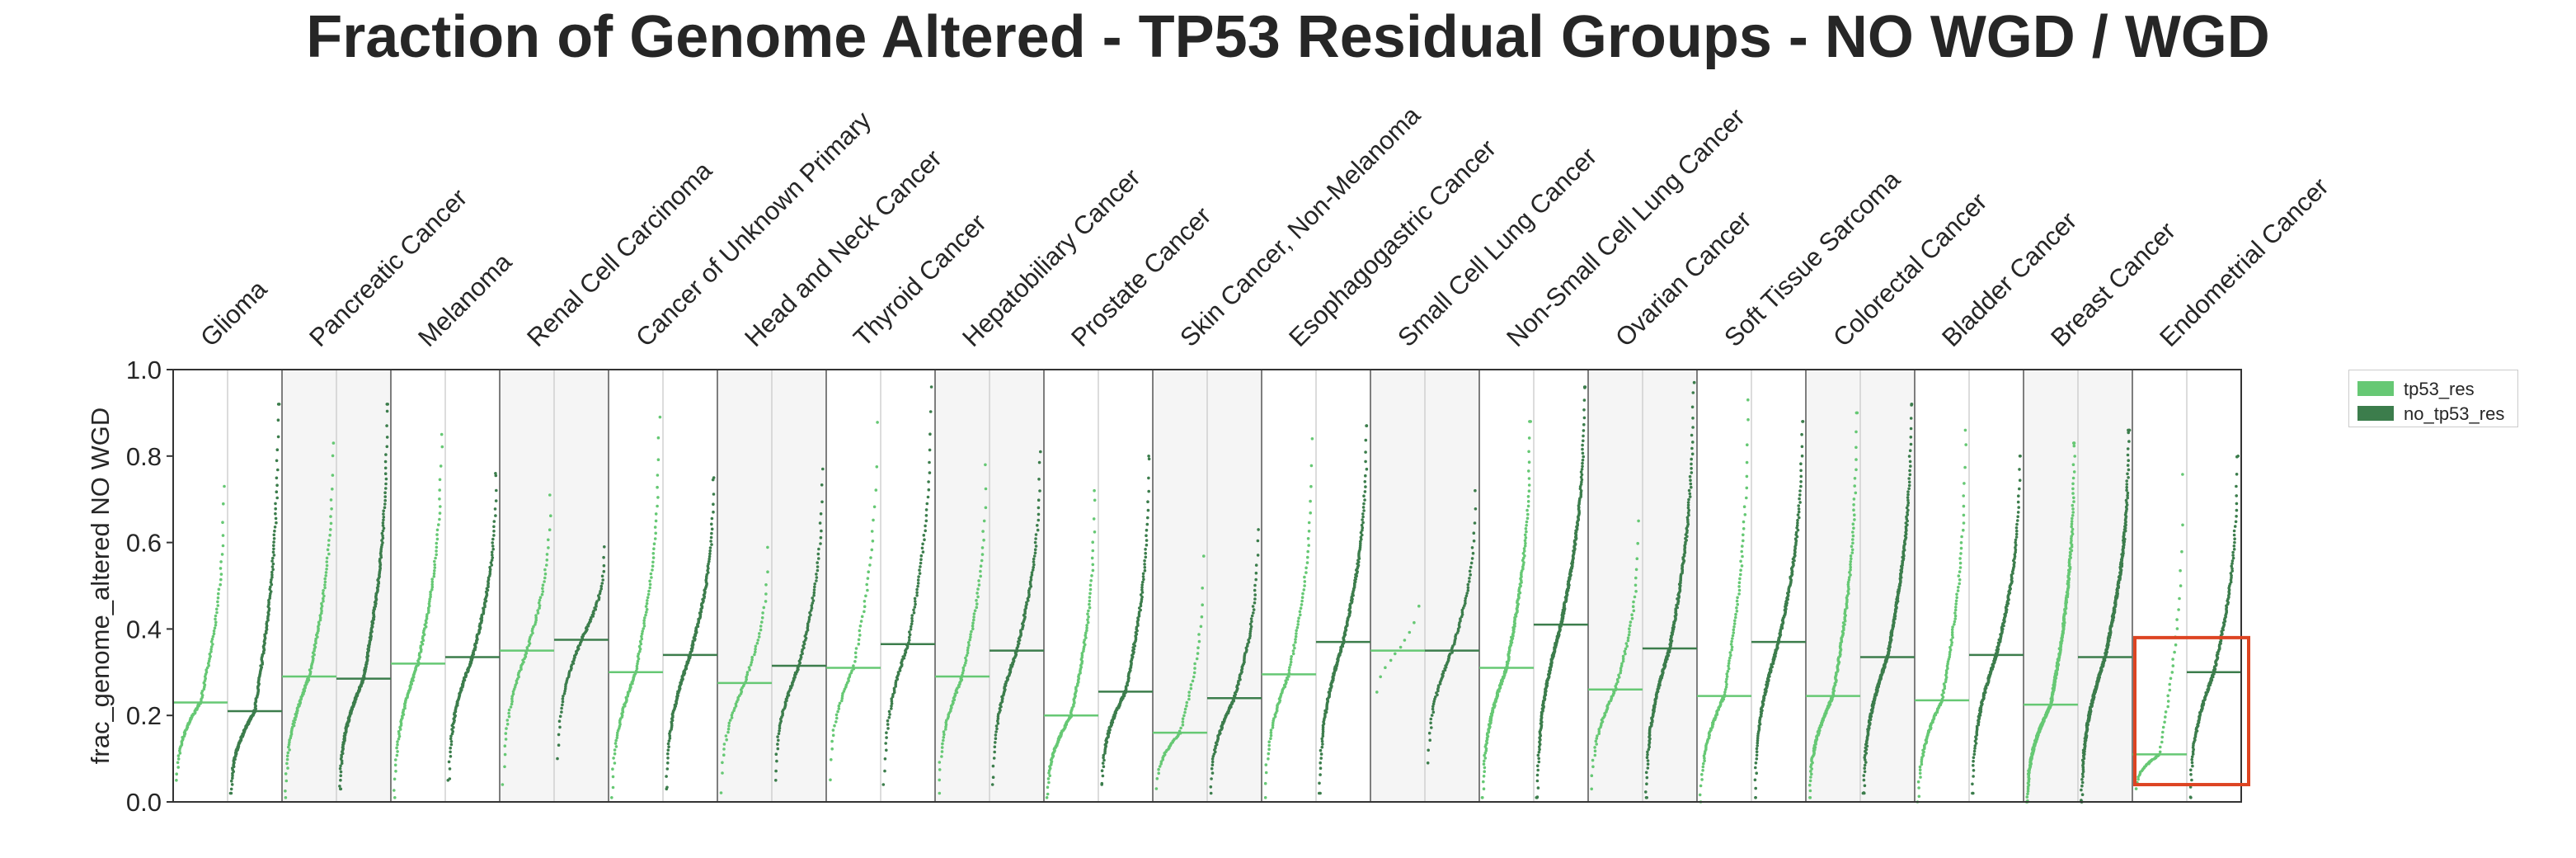  Describe the element at coordinates (1798, 514) in the screenshot. I see `point-soft-tissue-sarcoma-no-tp53-res` at that location.